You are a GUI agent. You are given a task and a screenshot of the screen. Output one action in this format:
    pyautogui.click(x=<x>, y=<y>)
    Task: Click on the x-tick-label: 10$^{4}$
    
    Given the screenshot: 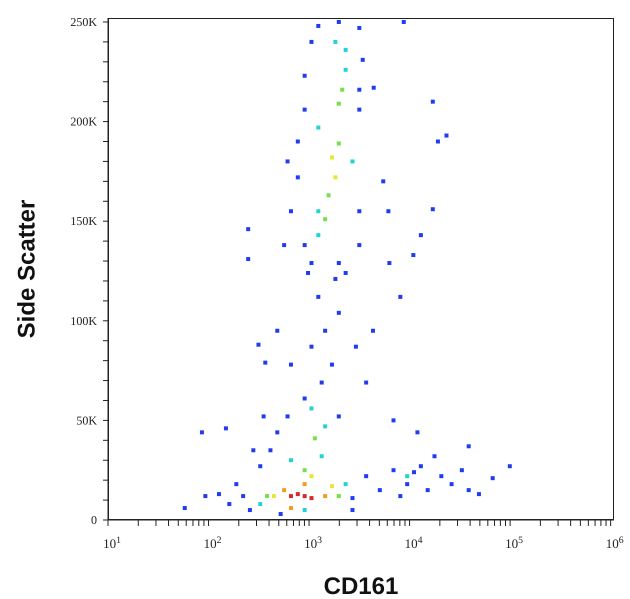 What is the action you would take?
    pyautogui.click(x=413, y=542)
    